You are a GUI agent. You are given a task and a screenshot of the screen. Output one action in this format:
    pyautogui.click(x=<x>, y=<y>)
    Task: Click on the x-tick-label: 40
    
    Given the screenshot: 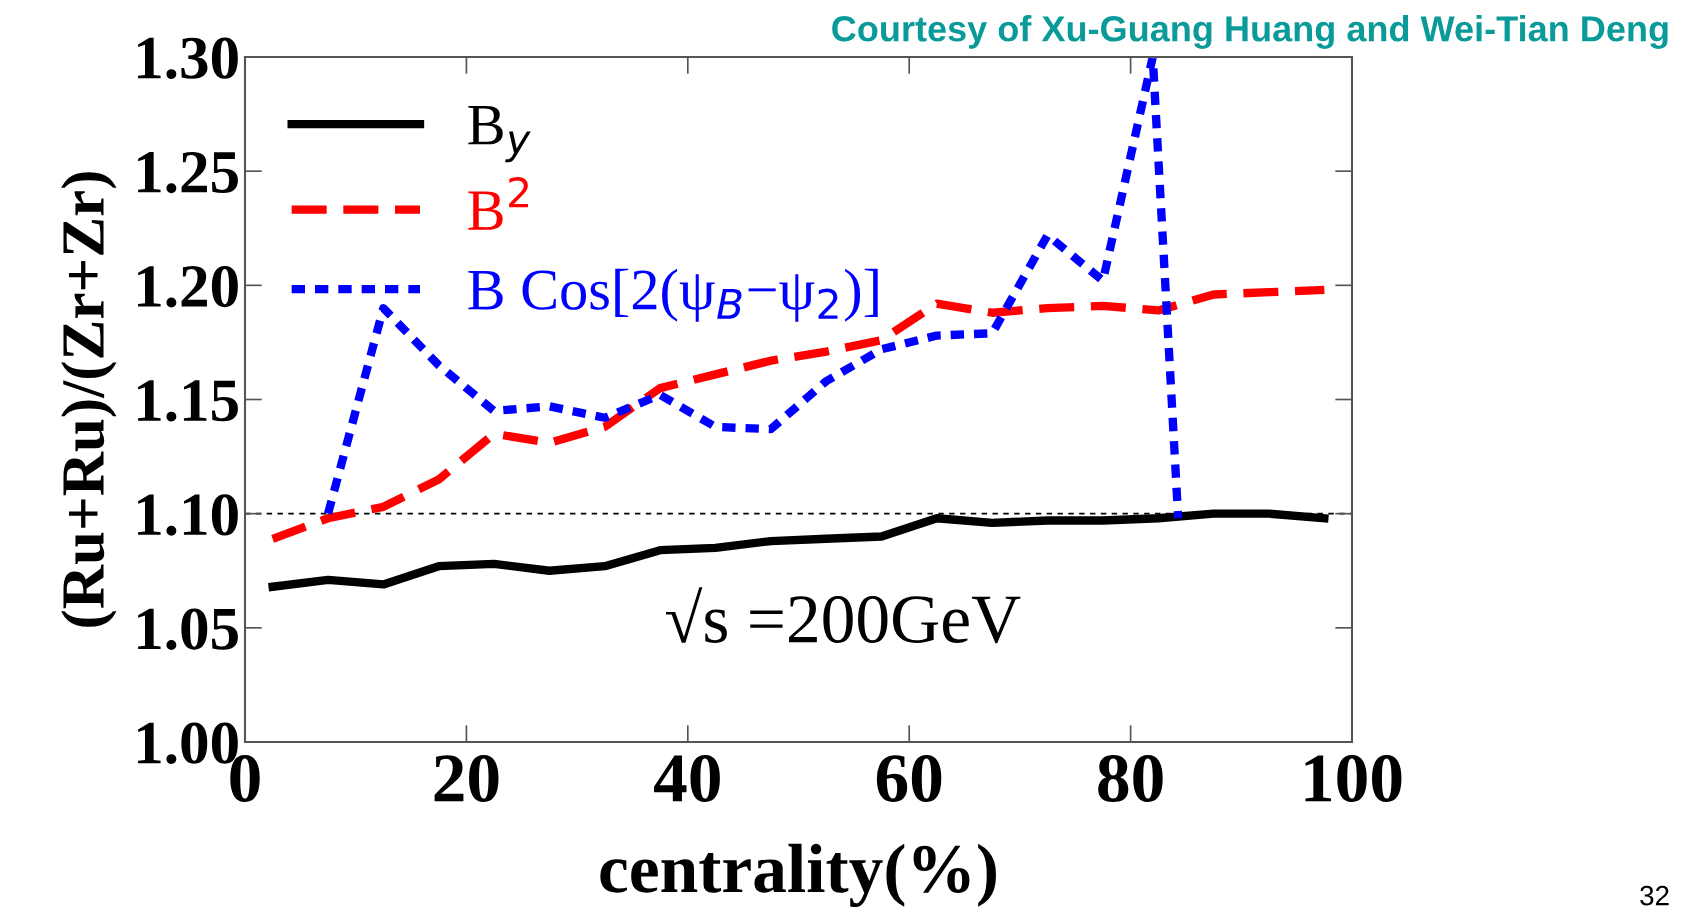 What is the action you would take?
    pyautogui.click(x=687, y=778)
    